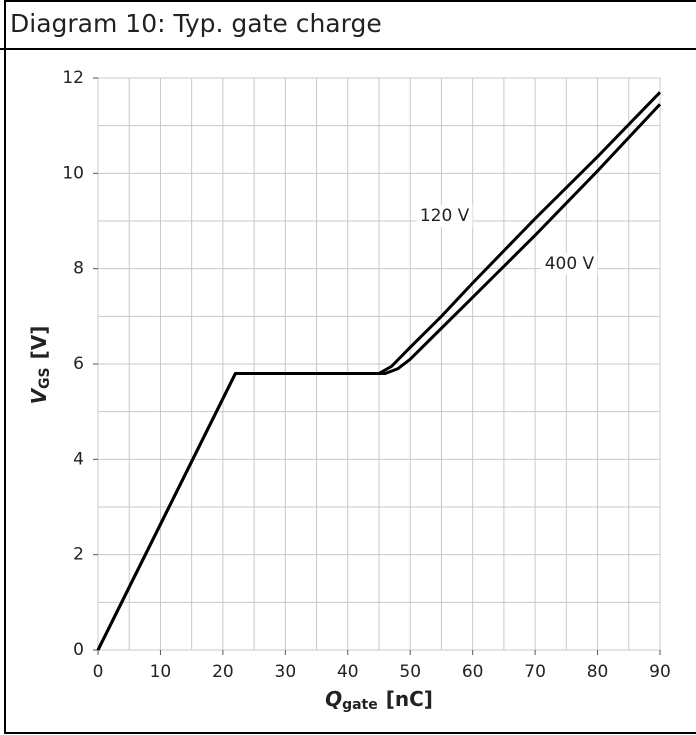 Image resolution: width=696 pixels, height=735 pixels. Describe the element at coordinates (360, 705) in the screenshot. I see `x-axis-label-sub: gate` at that location.